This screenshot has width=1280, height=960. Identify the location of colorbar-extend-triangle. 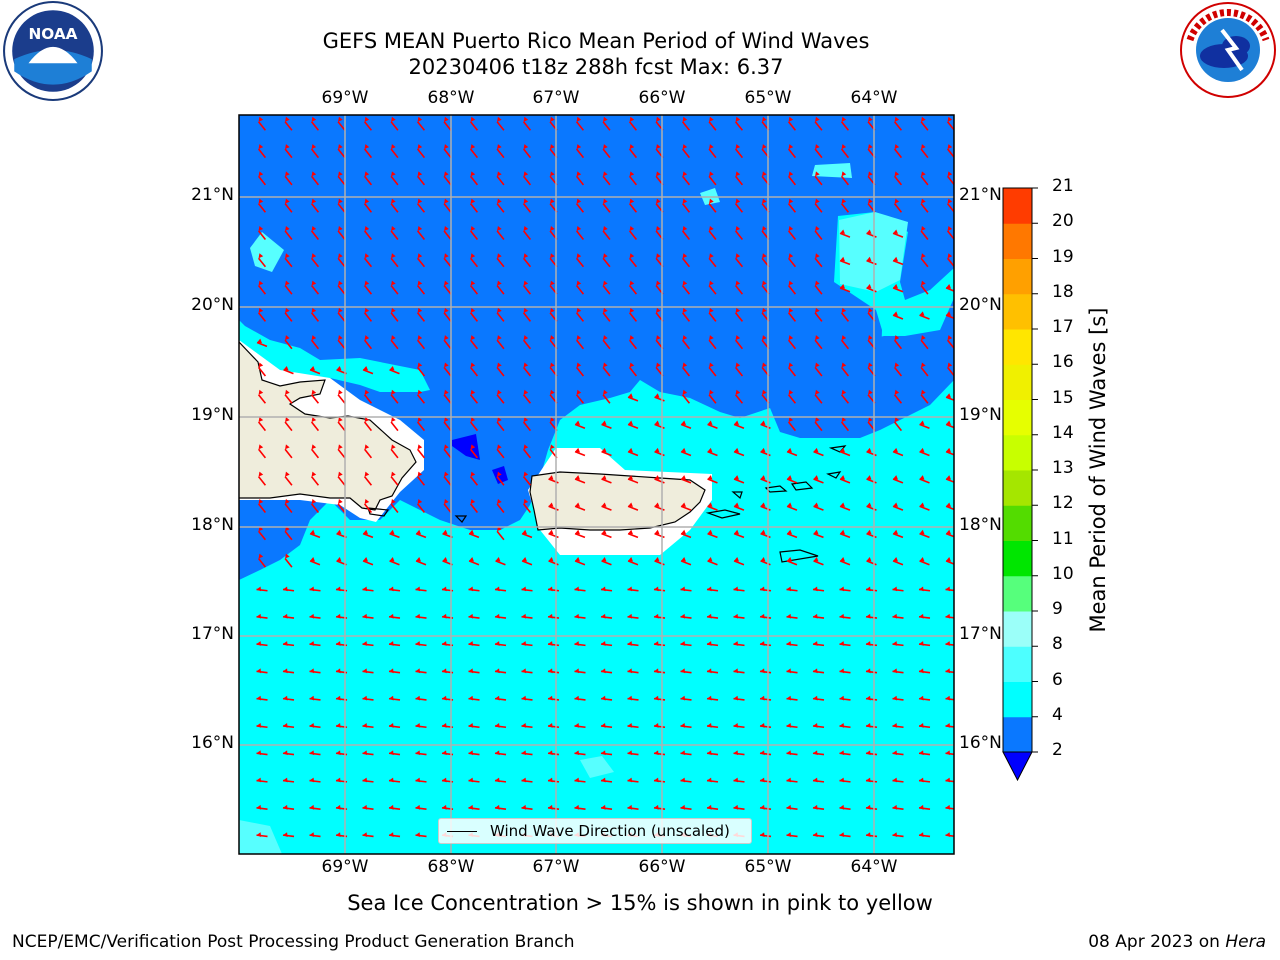
(1017, 766).